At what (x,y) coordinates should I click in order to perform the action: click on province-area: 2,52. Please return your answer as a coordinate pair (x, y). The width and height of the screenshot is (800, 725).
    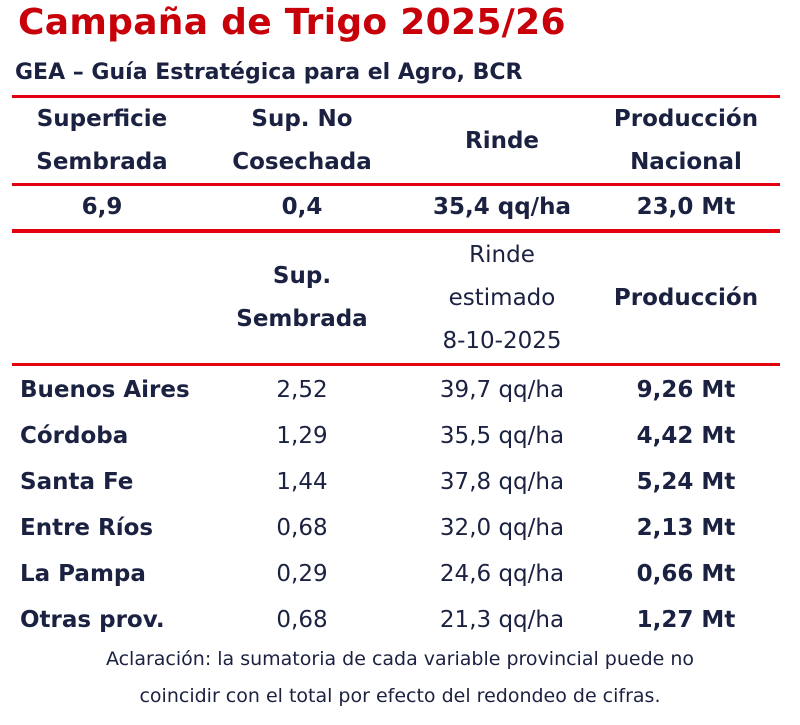
    Looking at the image, I should click on (302, 389).